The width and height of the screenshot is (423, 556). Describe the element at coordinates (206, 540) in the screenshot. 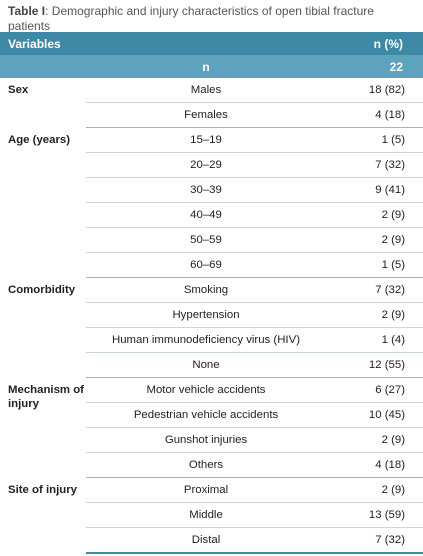

I see `characteristic-label: Distal` at that location.